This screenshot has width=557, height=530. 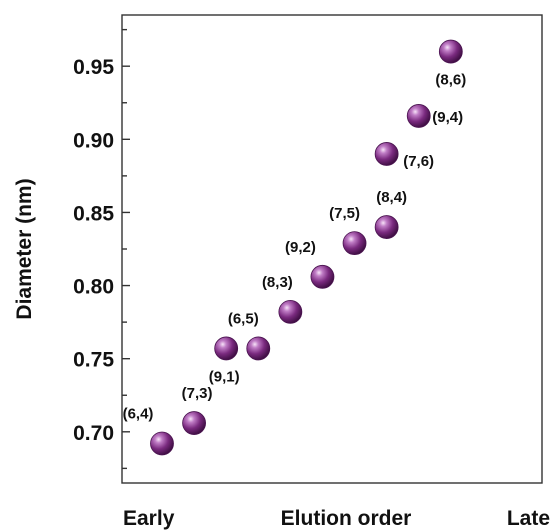 What do you see at coordinates (300, 247) in the screenshot?
I see `point-label: (9,2)` at bounding box center [300, 247].